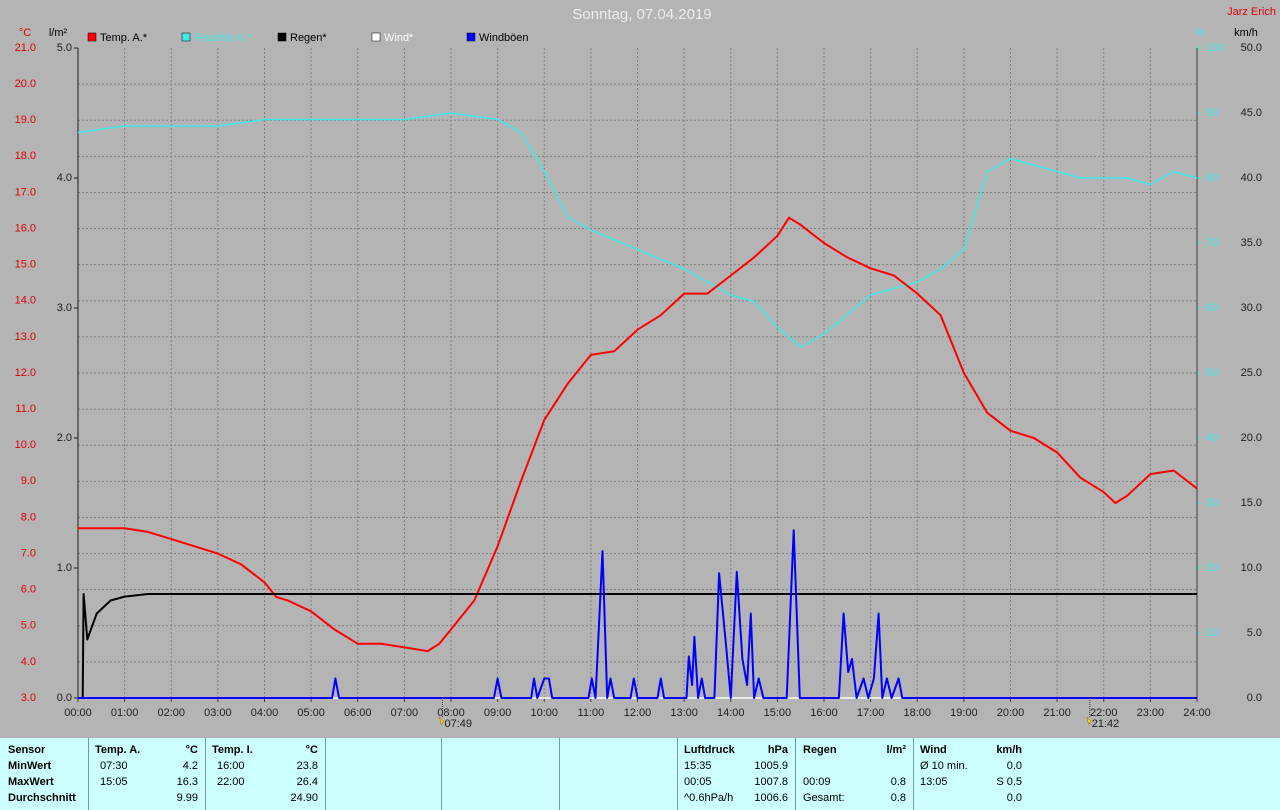  I want to click on x-tick-label: 05:00, so click(311, 713).